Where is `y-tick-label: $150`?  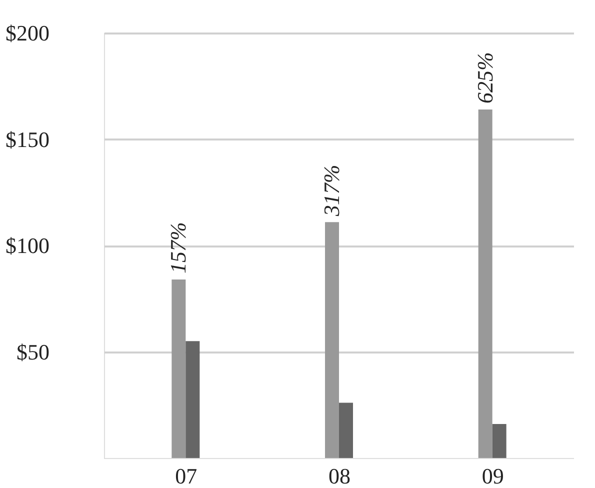
y-tick-label: $150 is located at coordinates (28, 139).